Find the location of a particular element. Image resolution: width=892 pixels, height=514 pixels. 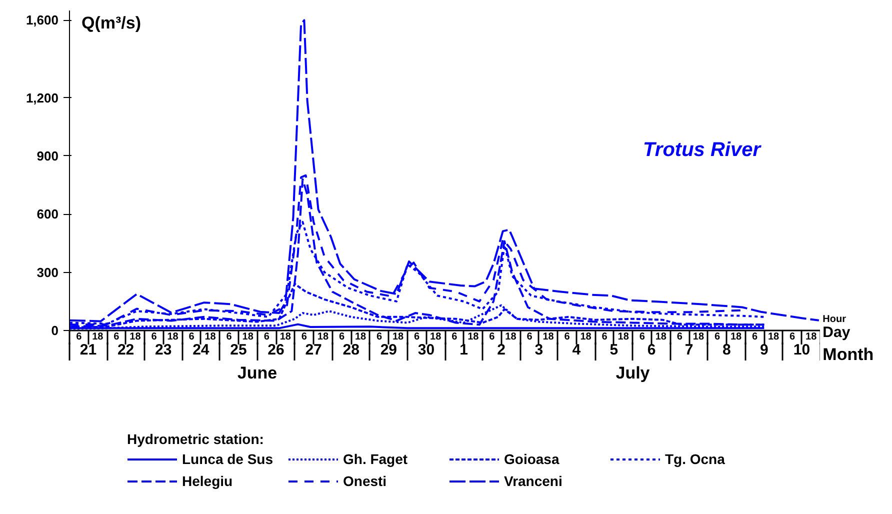

text: 29 is located at coordinates (389, 350).